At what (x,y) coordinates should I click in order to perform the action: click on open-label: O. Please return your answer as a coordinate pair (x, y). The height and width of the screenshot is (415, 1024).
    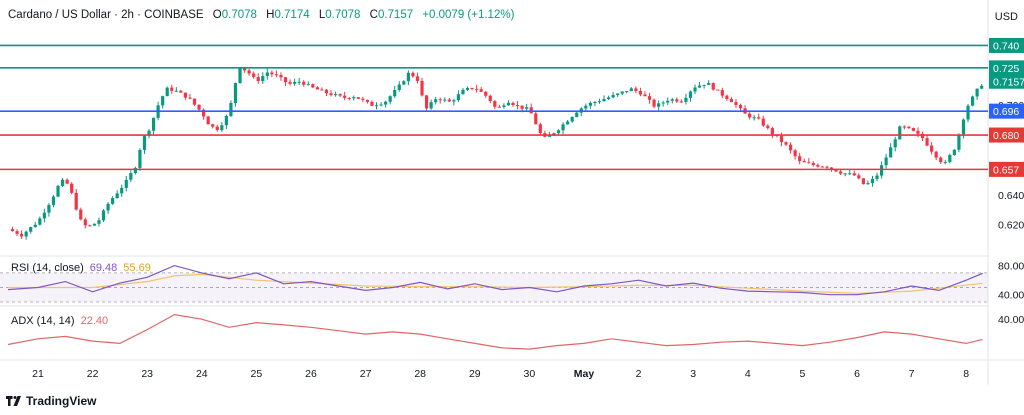
    Looking at the image, I should click on (217, 15).